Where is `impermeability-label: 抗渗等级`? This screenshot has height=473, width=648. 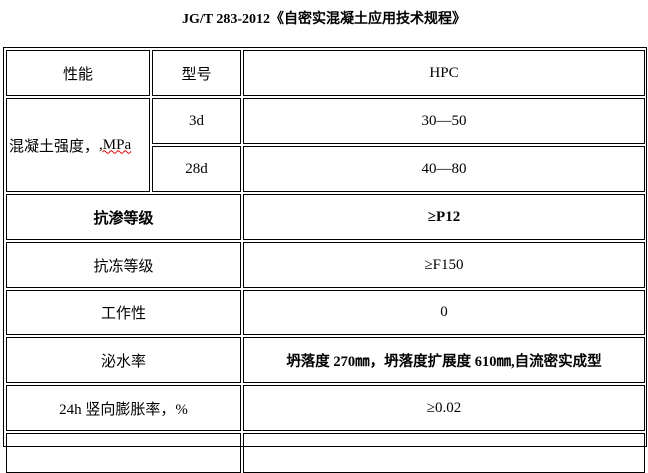 impermeability-label: 抗渗等级 is located at coordinates (123, 217).